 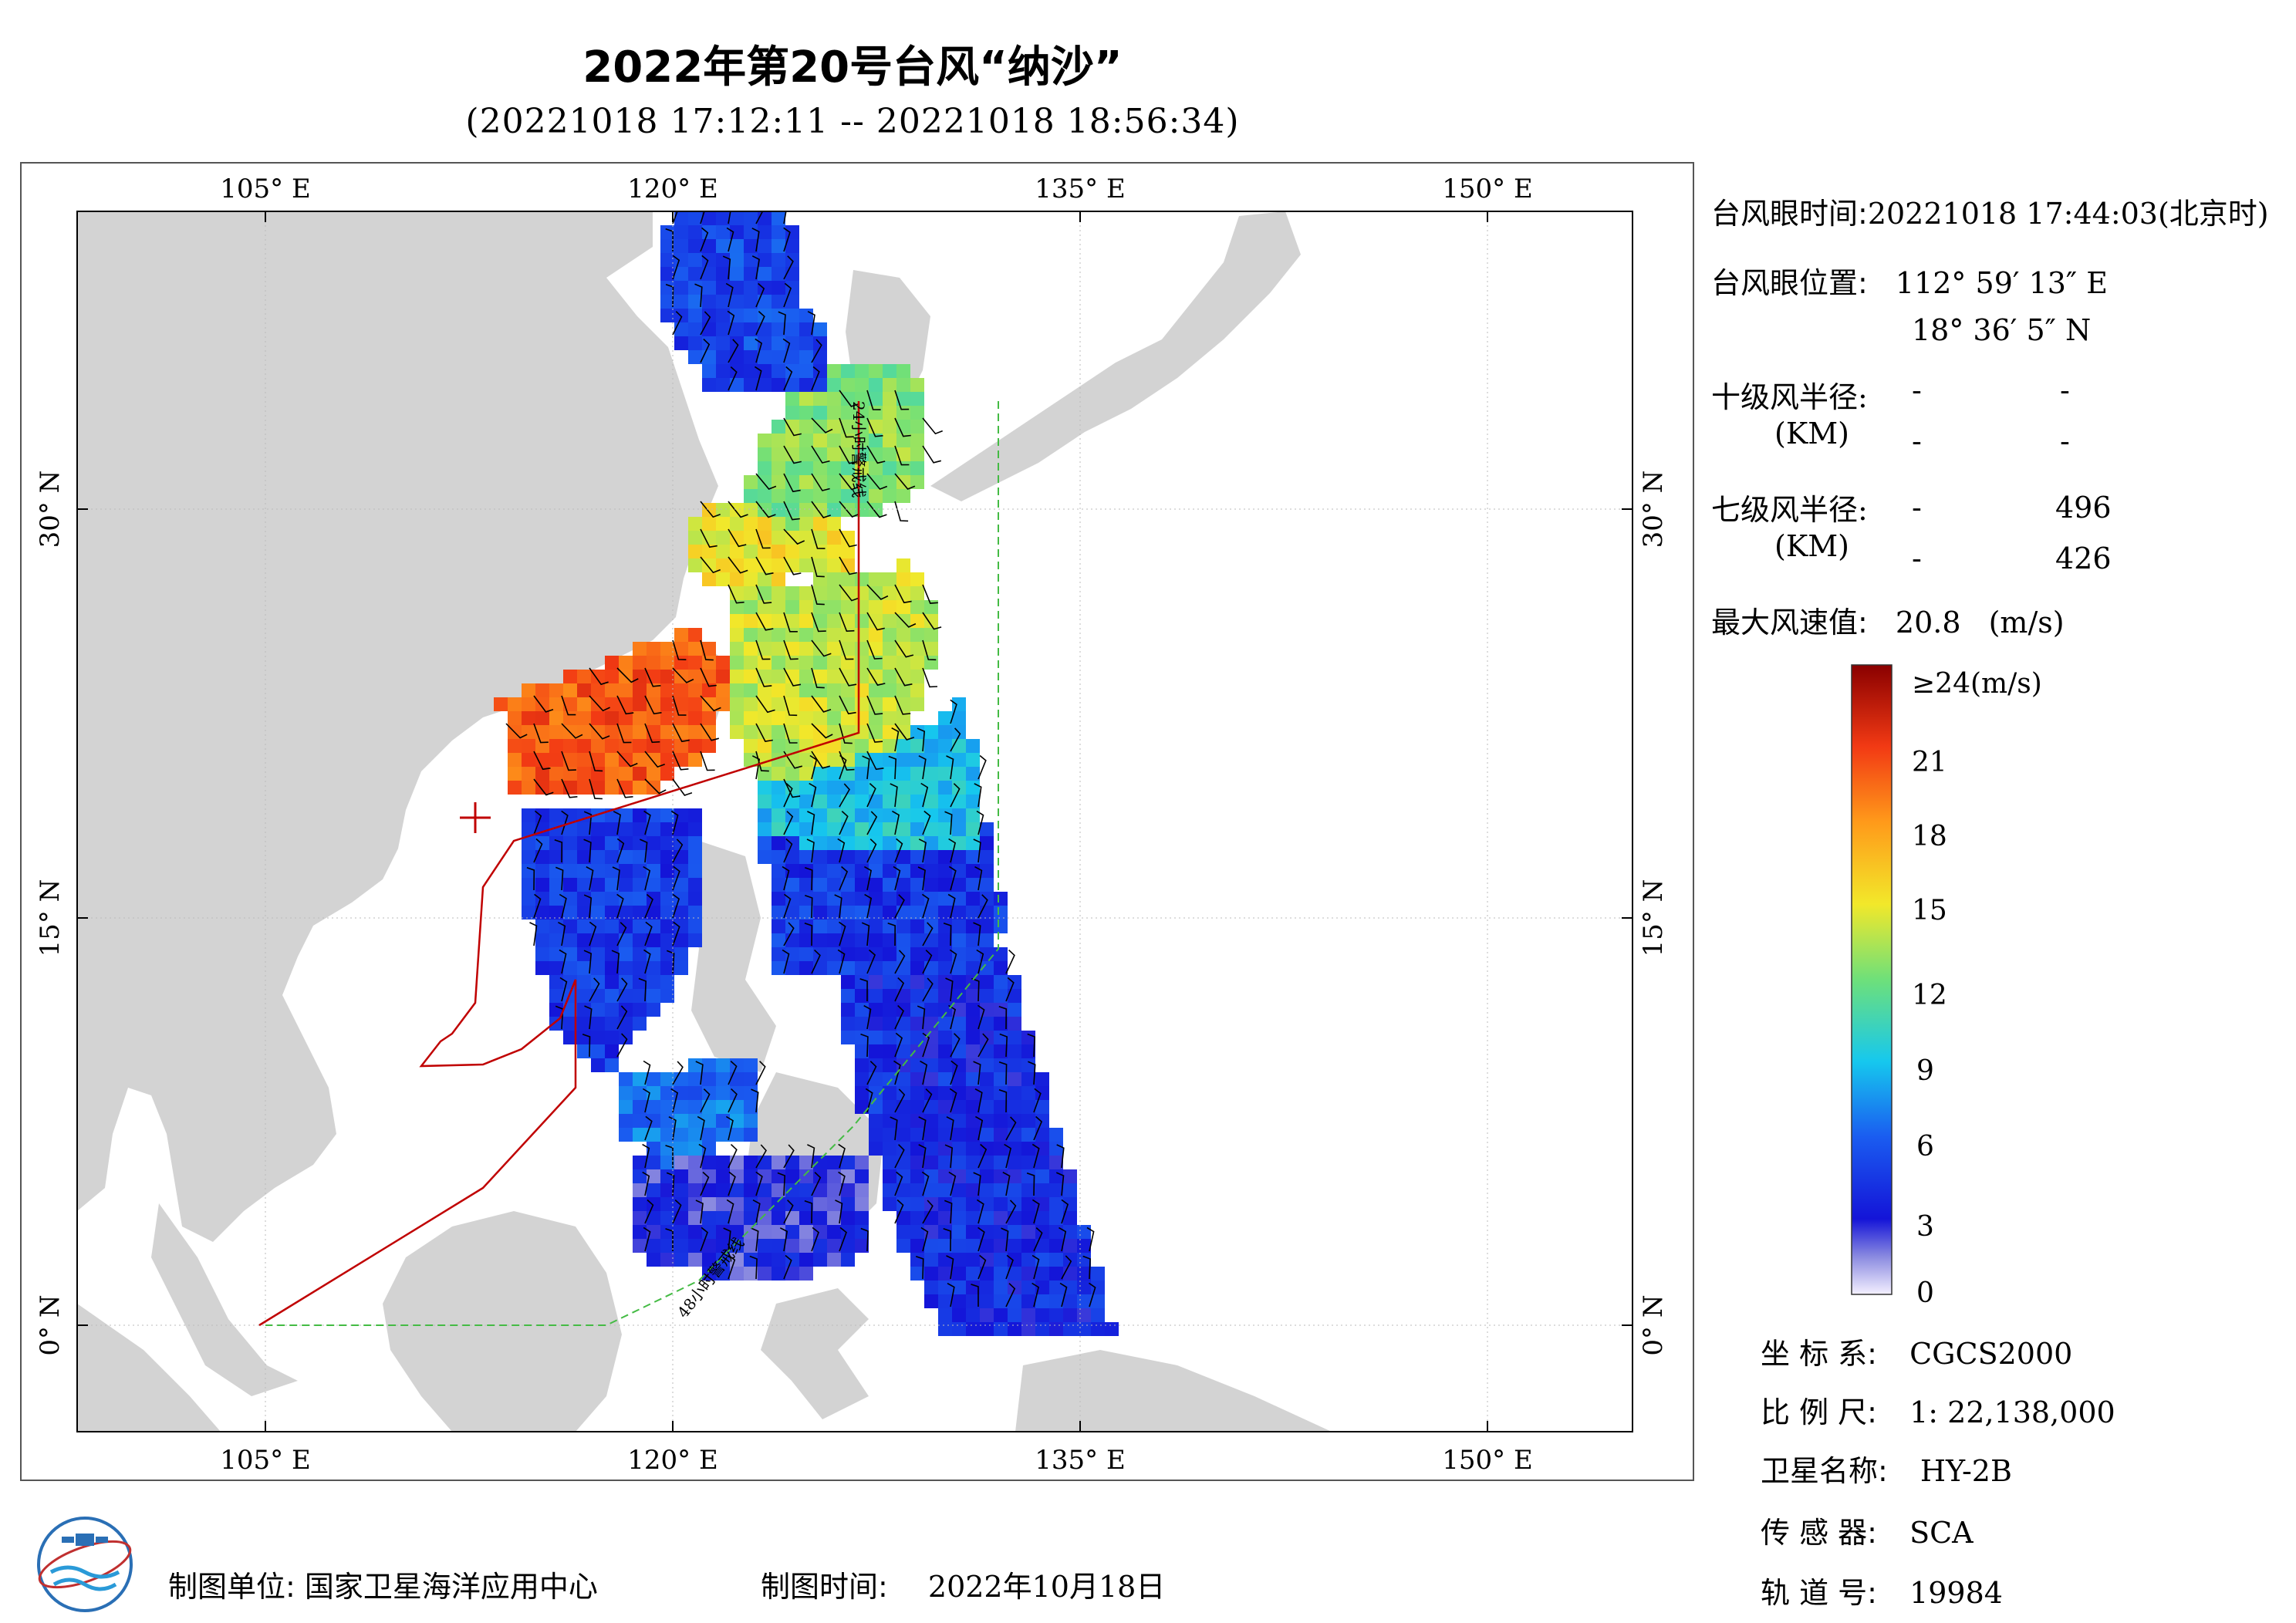 What do you see at coordinates (1811, 433) in the screenshot?
I see `r10-unit: (KM)` at bounding box center [1811, 433].